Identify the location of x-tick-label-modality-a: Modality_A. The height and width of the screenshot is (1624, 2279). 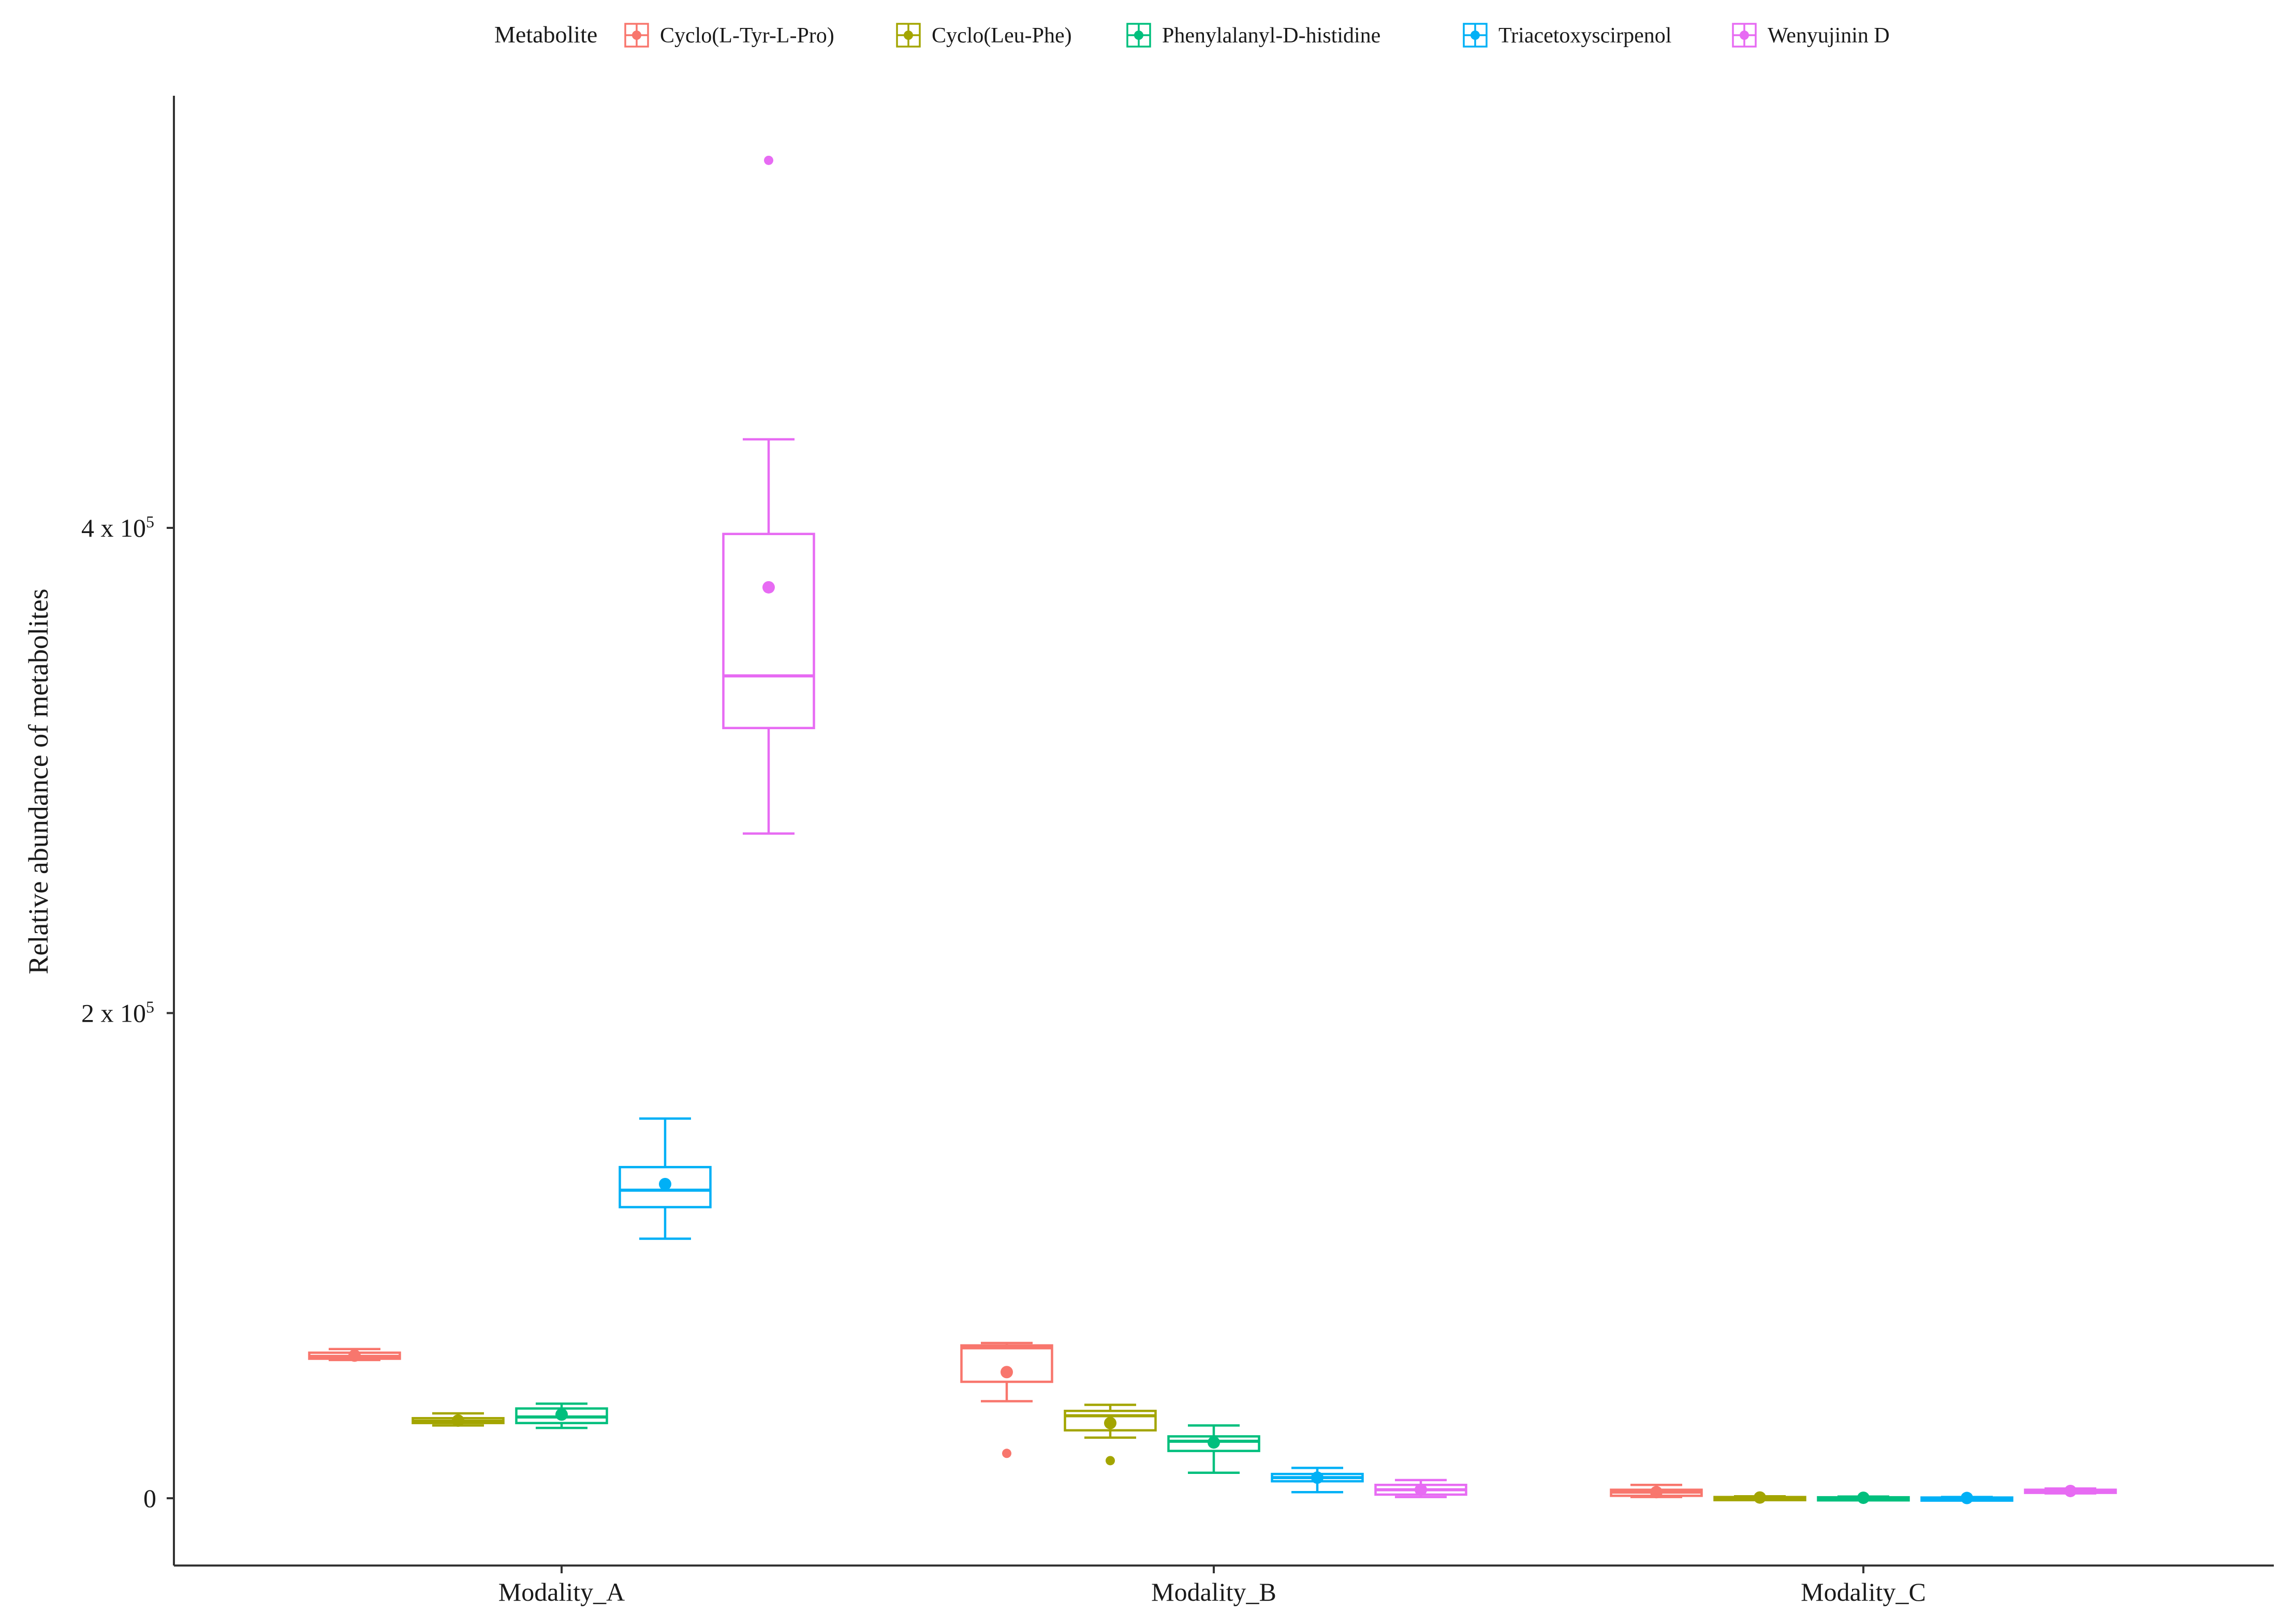
(562, 1591).